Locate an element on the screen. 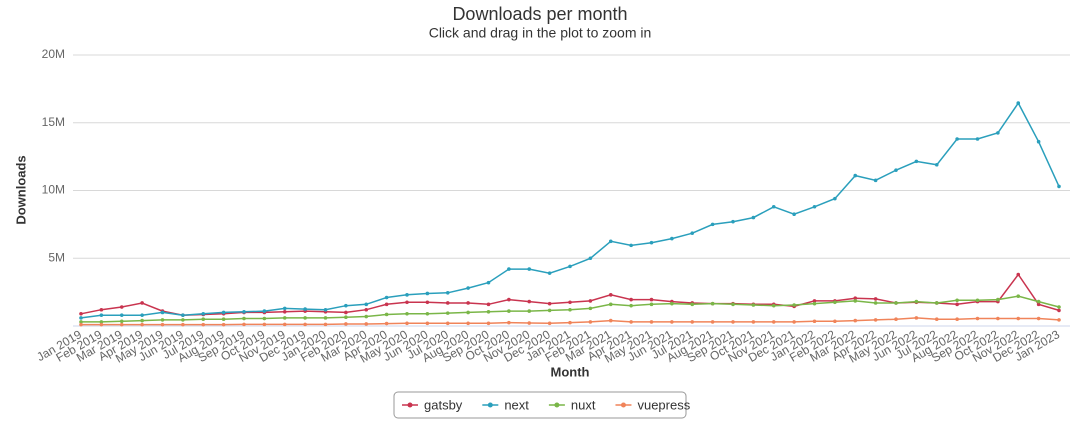  legend-item: gatsby is located at coordinates (443, 404).